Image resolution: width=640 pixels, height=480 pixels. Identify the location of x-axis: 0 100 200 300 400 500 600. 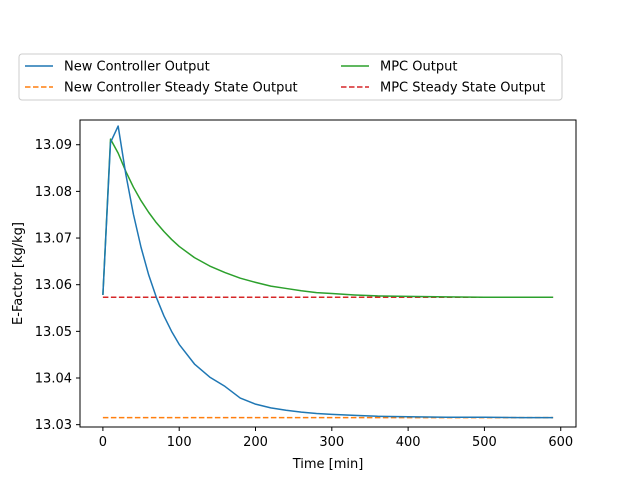
(336, 438).